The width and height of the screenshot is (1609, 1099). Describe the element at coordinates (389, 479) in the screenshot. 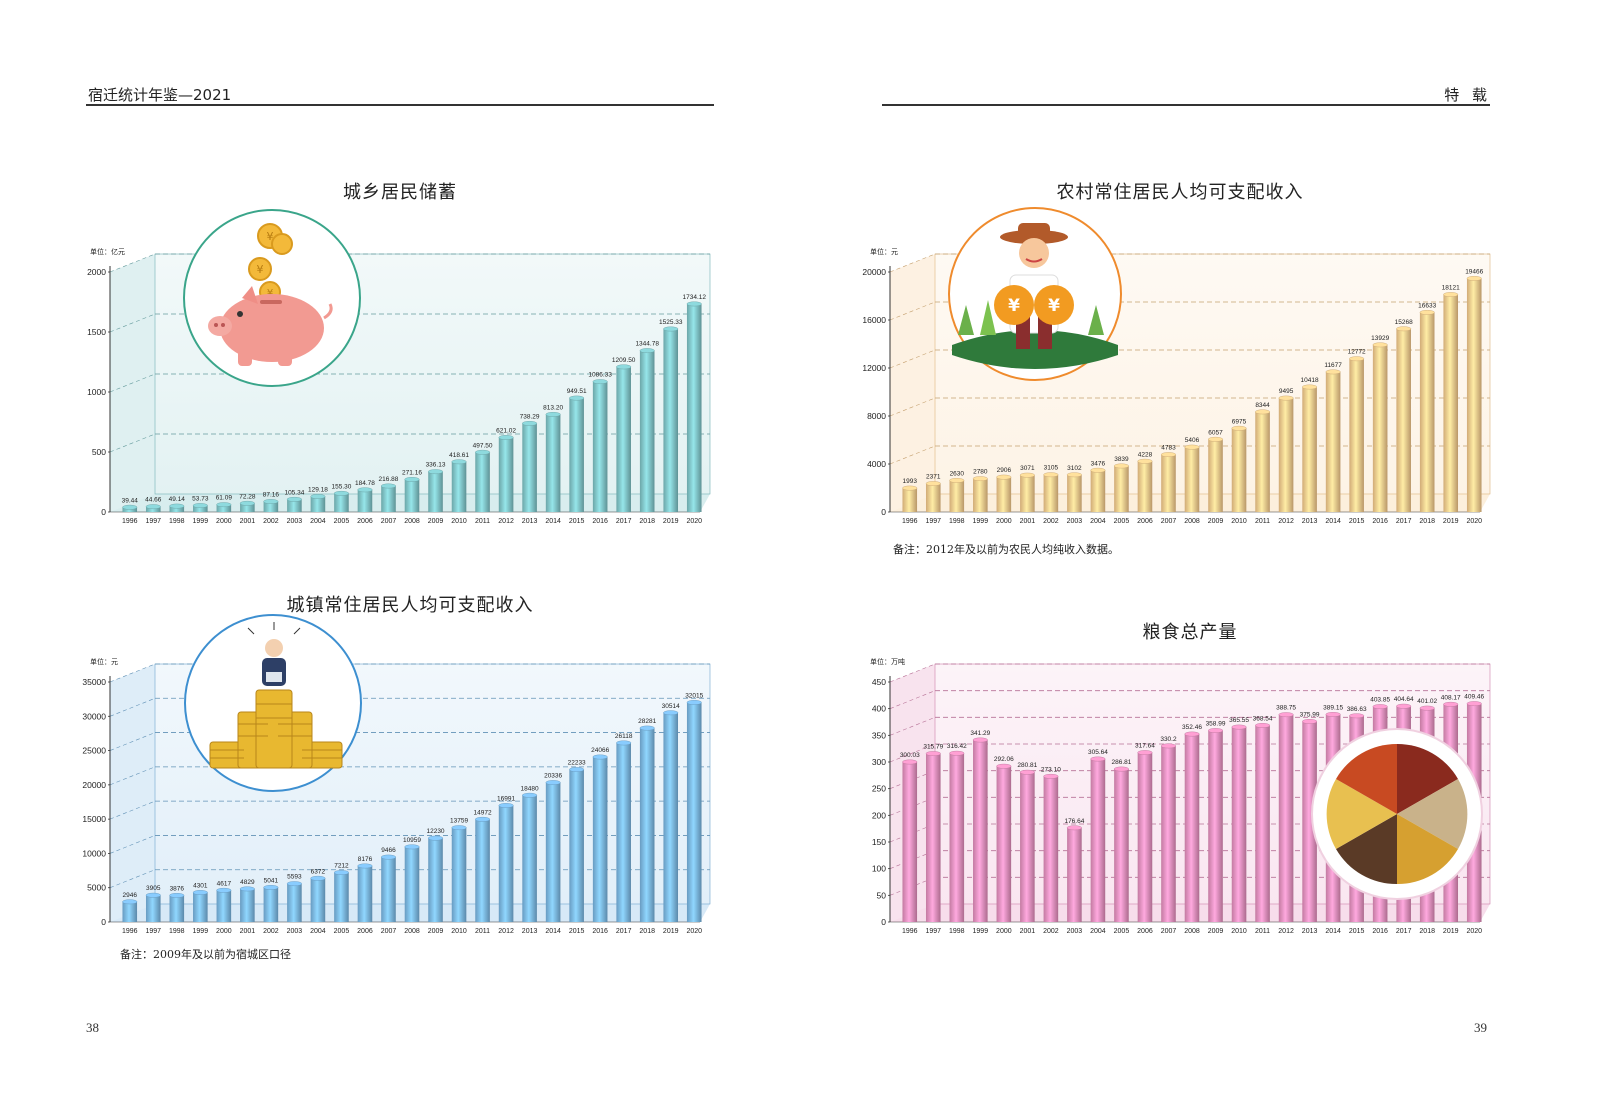

I see `bar-value-label: 216.88` at that location.